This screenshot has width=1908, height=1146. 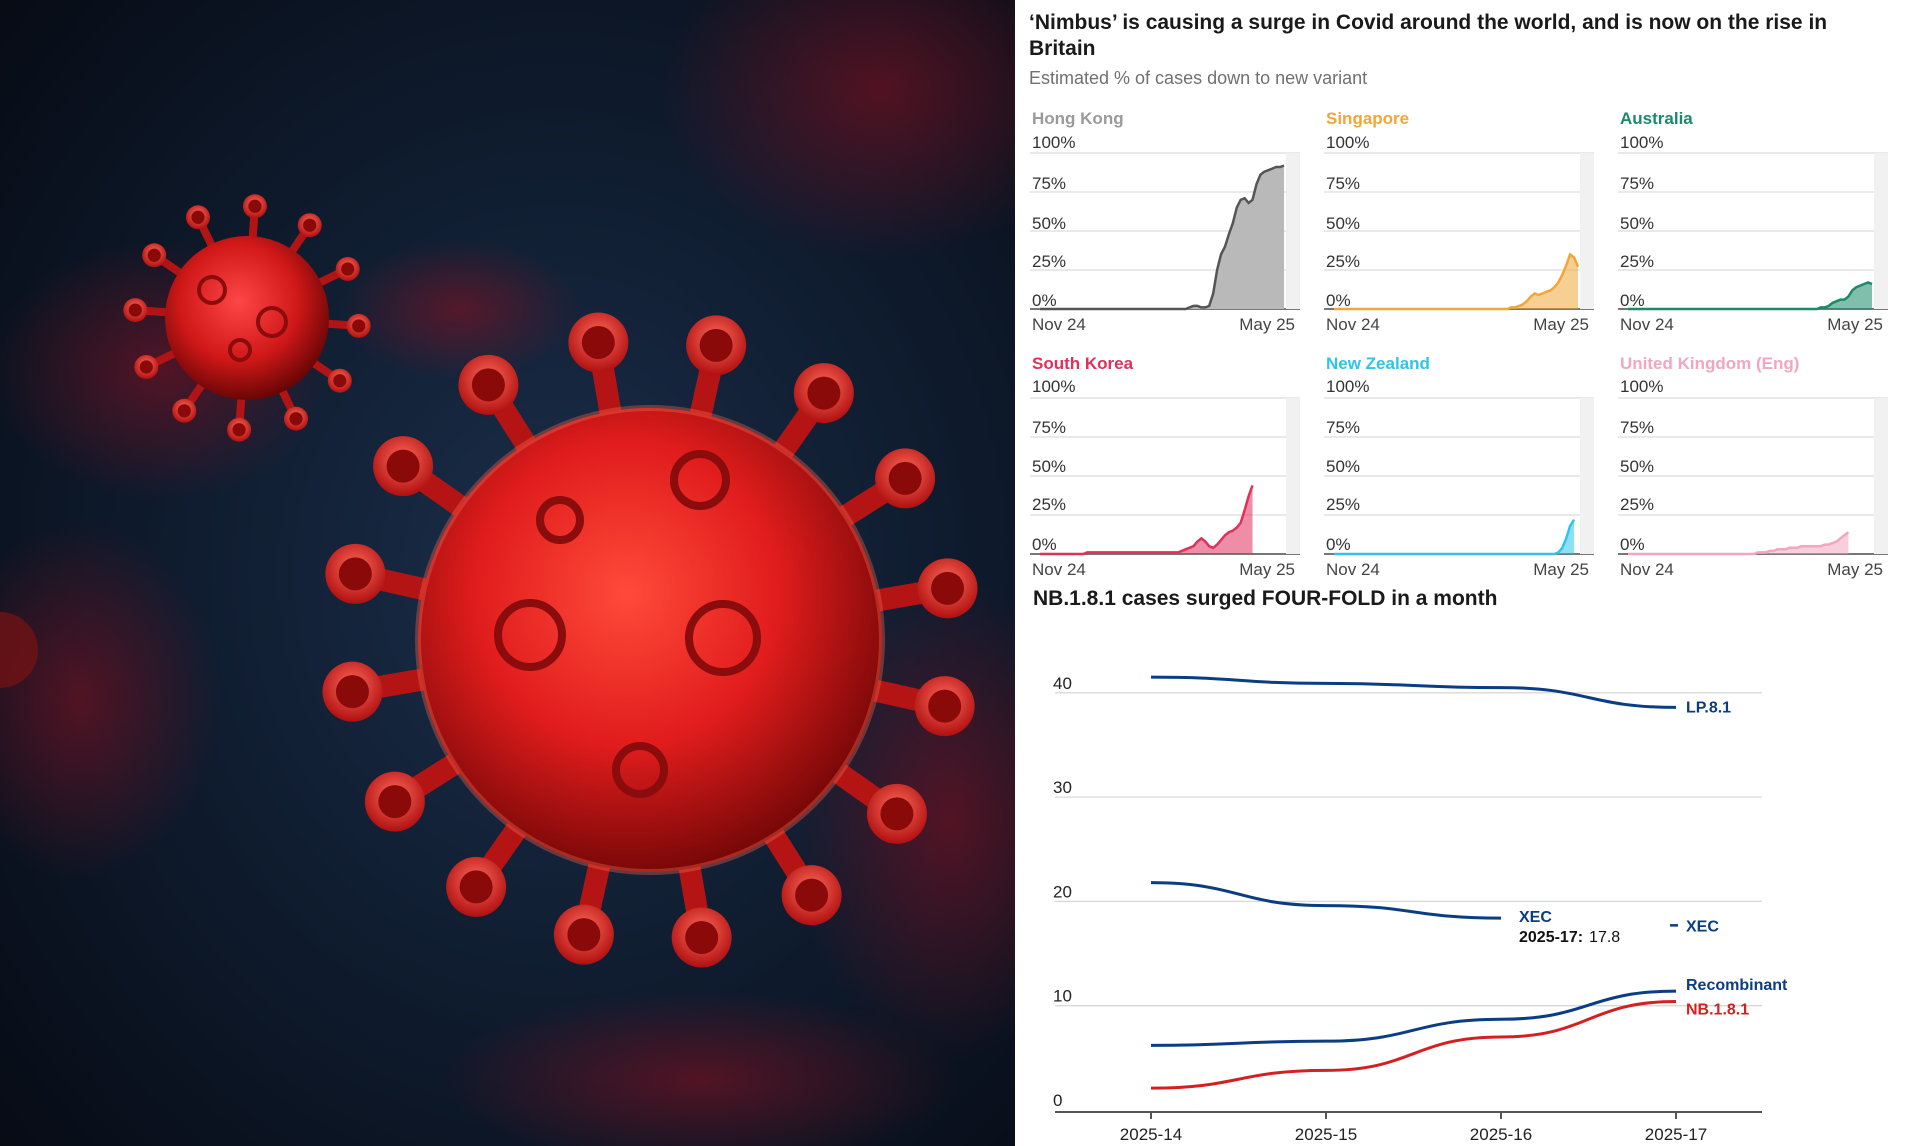 What do you see at coordinates (1083, 363) in the screenshot?
I see `mini-chart-name: South Korea` at bounding box center [1083, 363].